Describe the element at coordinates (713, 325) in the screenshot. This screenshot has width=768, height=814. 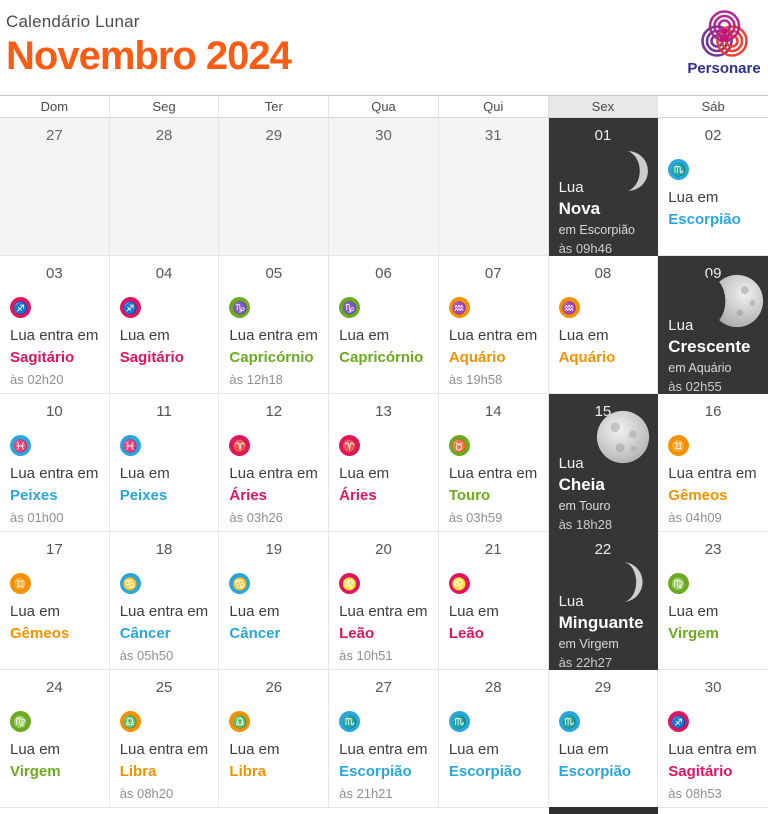
I see `day-cell-09: 09 Lua Crescente em Aquário às 02h55` at that location.